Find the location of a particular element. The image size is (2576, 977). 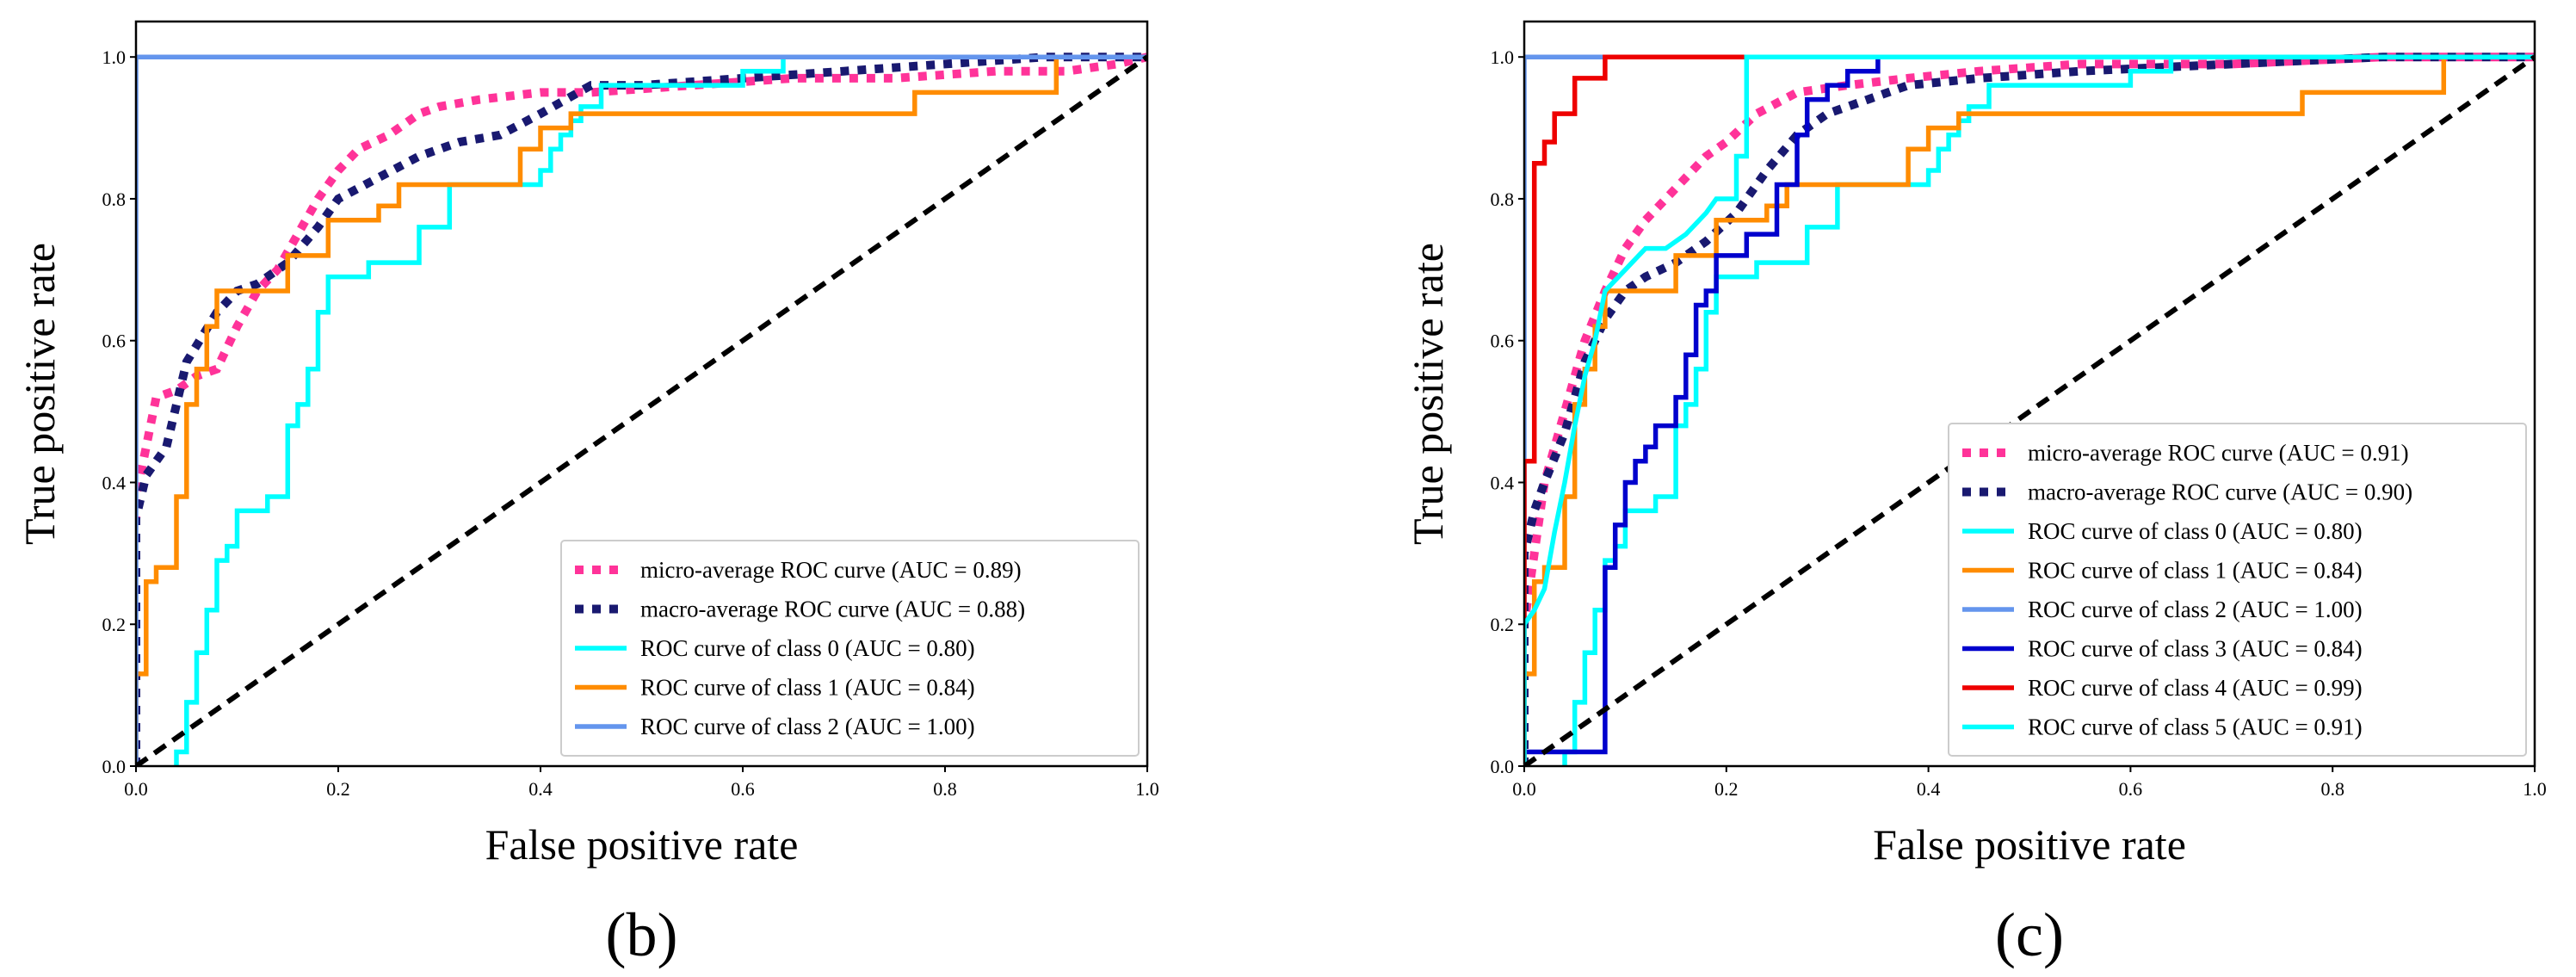

legend-entry-label: macro-average ROC curve (AUC = 0.90) is located at coordinates (2220, 492).